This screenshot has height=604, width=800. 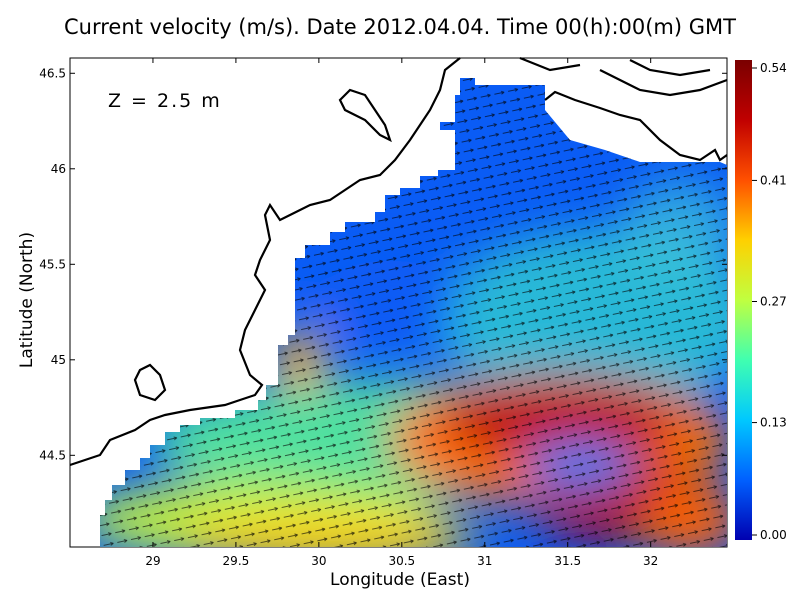 What do you see at coordinates (484, 561) in the screenshot?
I see `x-tick-label: 31` at bounding box center [484, 561].